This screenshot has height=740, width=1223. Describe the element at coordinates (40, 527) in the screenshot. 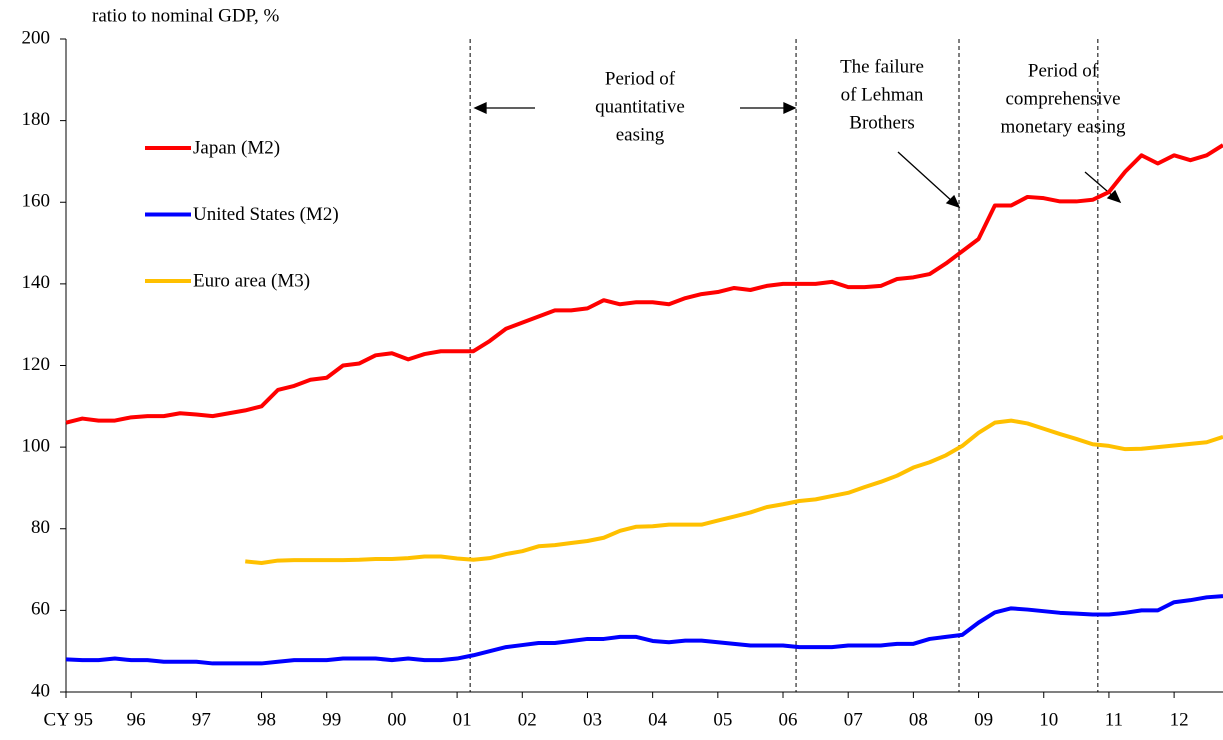

I see `y-tick-label: 80` at that location.